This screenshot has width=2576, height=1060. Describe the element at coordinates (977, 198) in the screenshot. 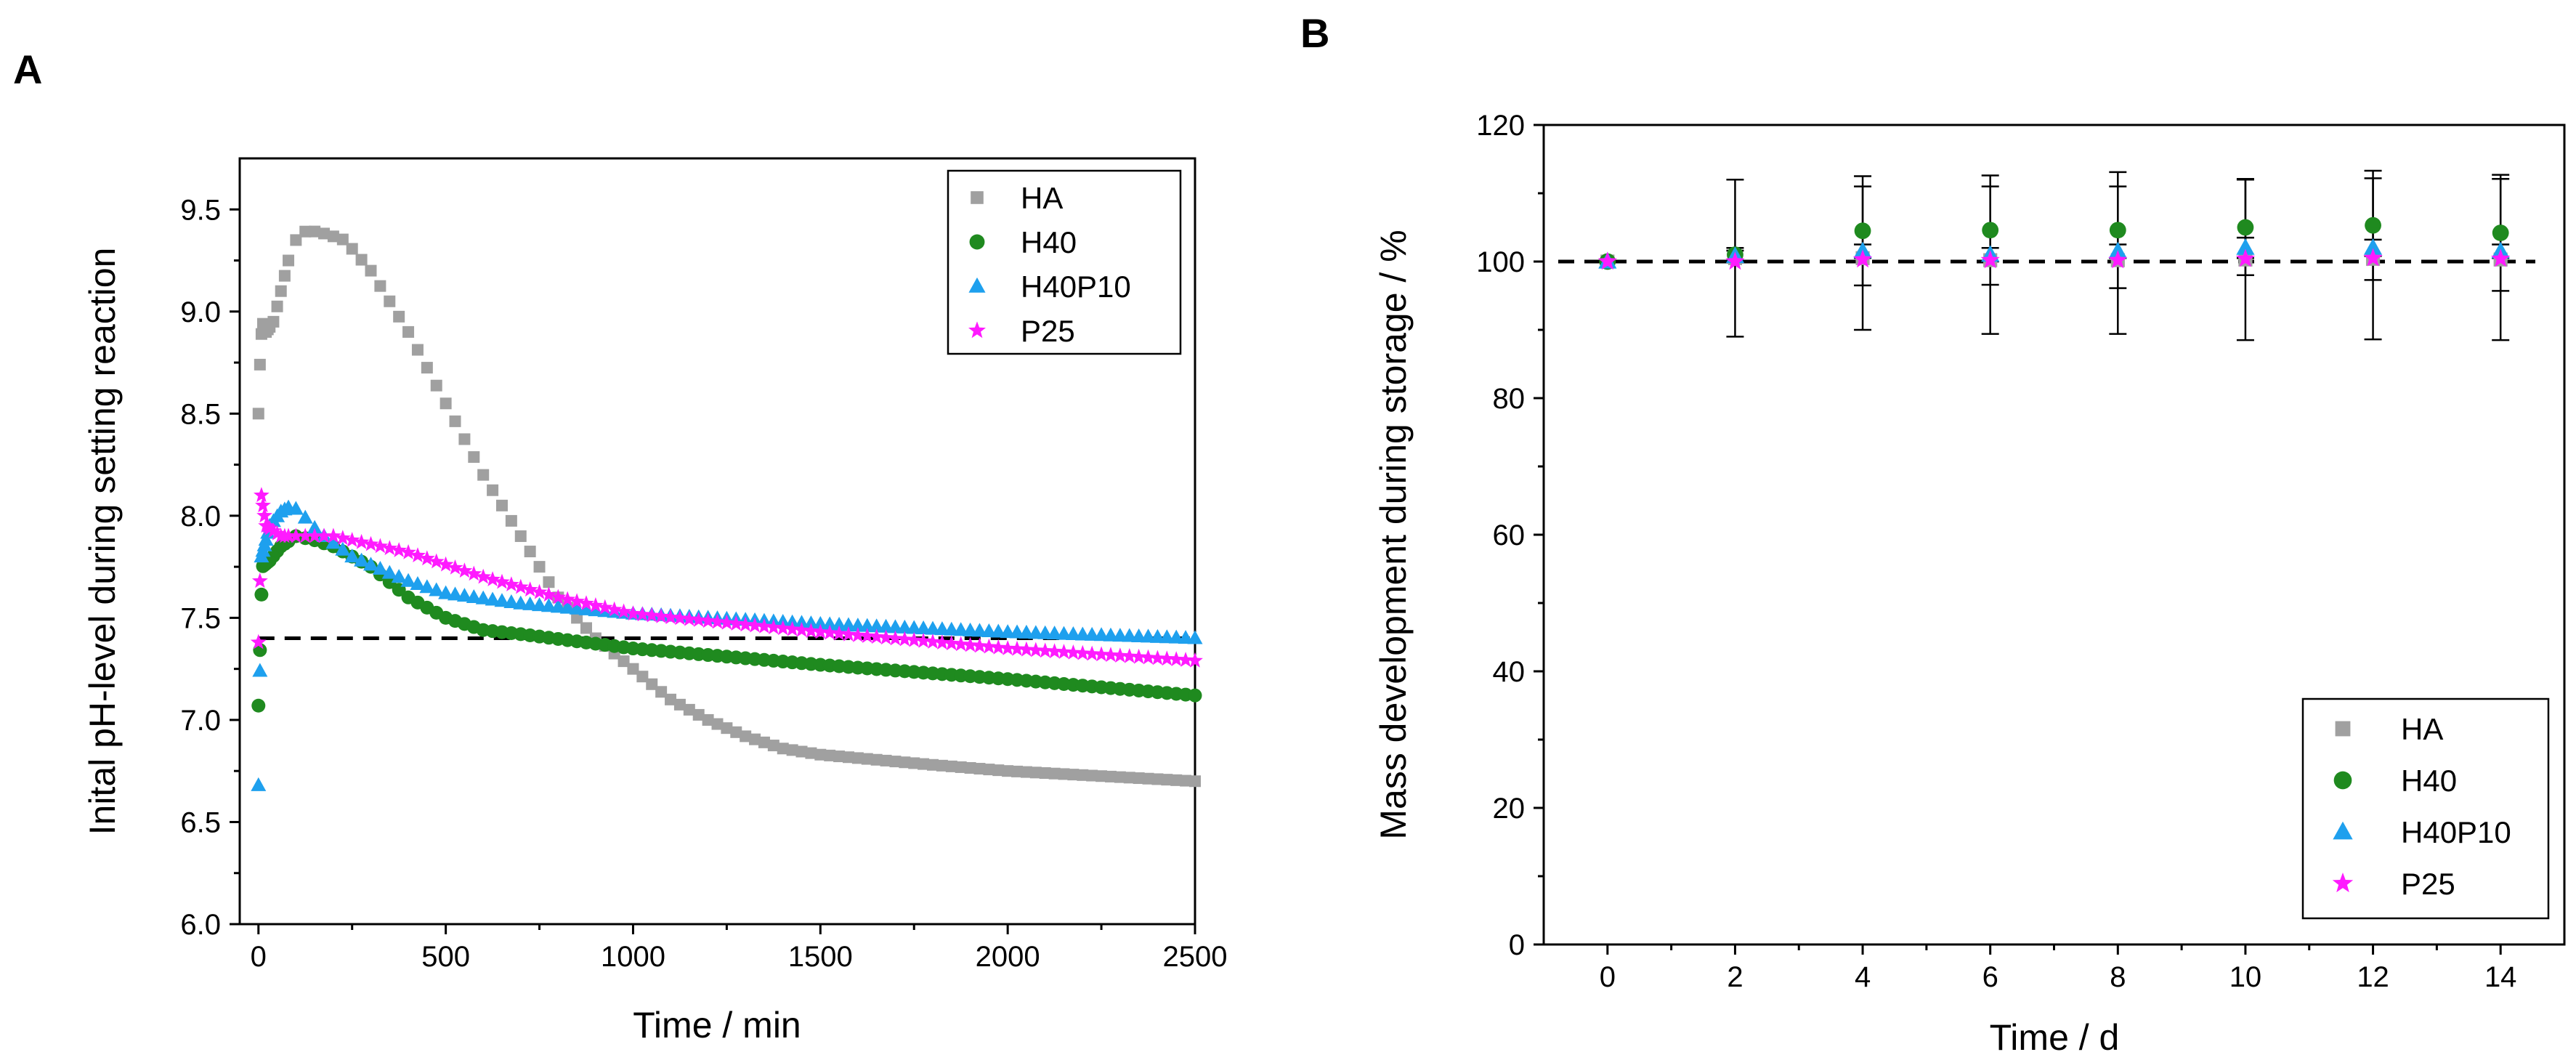

I see `legend-marker-ha` at that location.